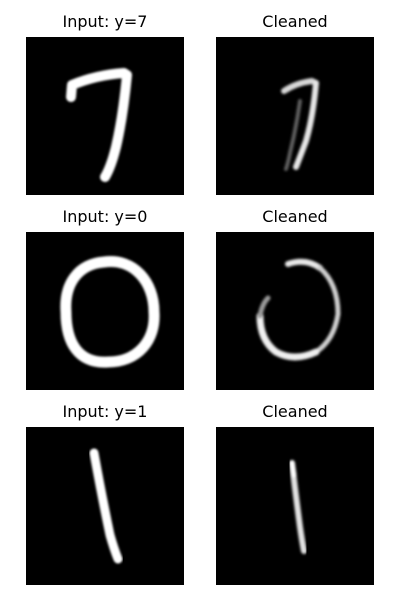 This screenshot has height=600, width=400. What do you see at coordinates (295, 216) in the screenshot?
I see `cleaned-title-row-2: Cleaned` at bounding box center [295, 216].